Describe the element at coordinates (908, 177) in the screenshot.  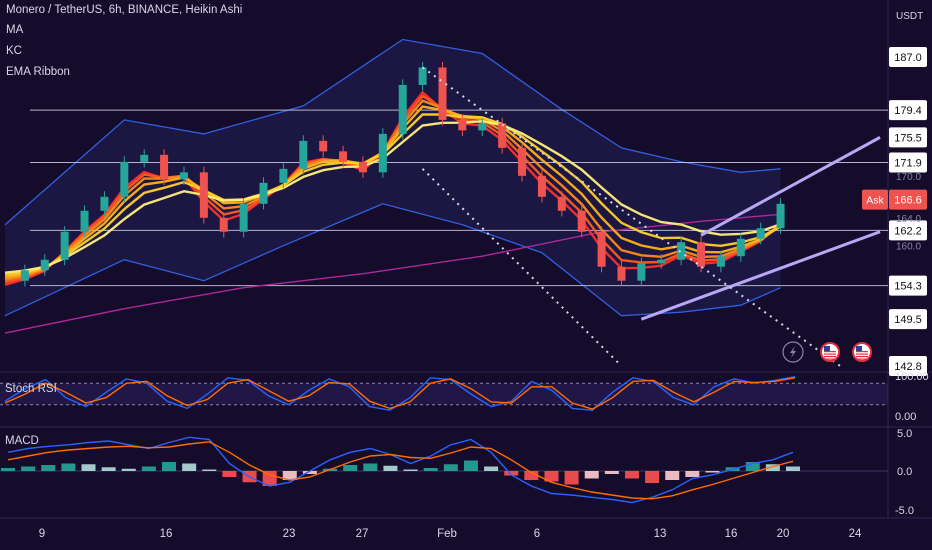
I see `price-axis-tick: 170.0` at that location.